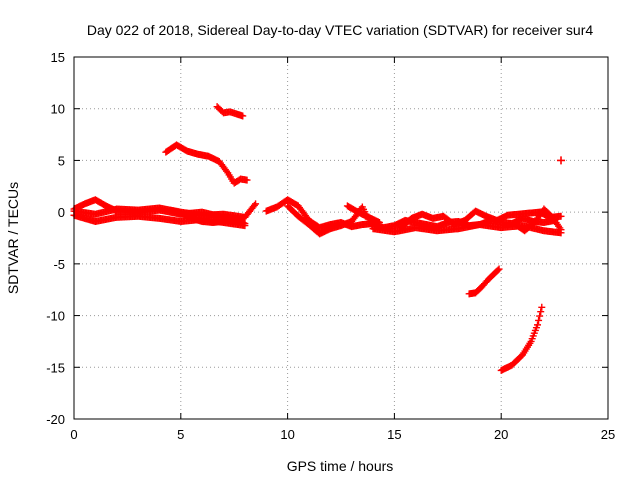 This screenshot has width=640, height=480. What do you see at coordinates (501, 434) in the screenshot?
I see `x-tick-label: 20` at bounding box center [501, 434].